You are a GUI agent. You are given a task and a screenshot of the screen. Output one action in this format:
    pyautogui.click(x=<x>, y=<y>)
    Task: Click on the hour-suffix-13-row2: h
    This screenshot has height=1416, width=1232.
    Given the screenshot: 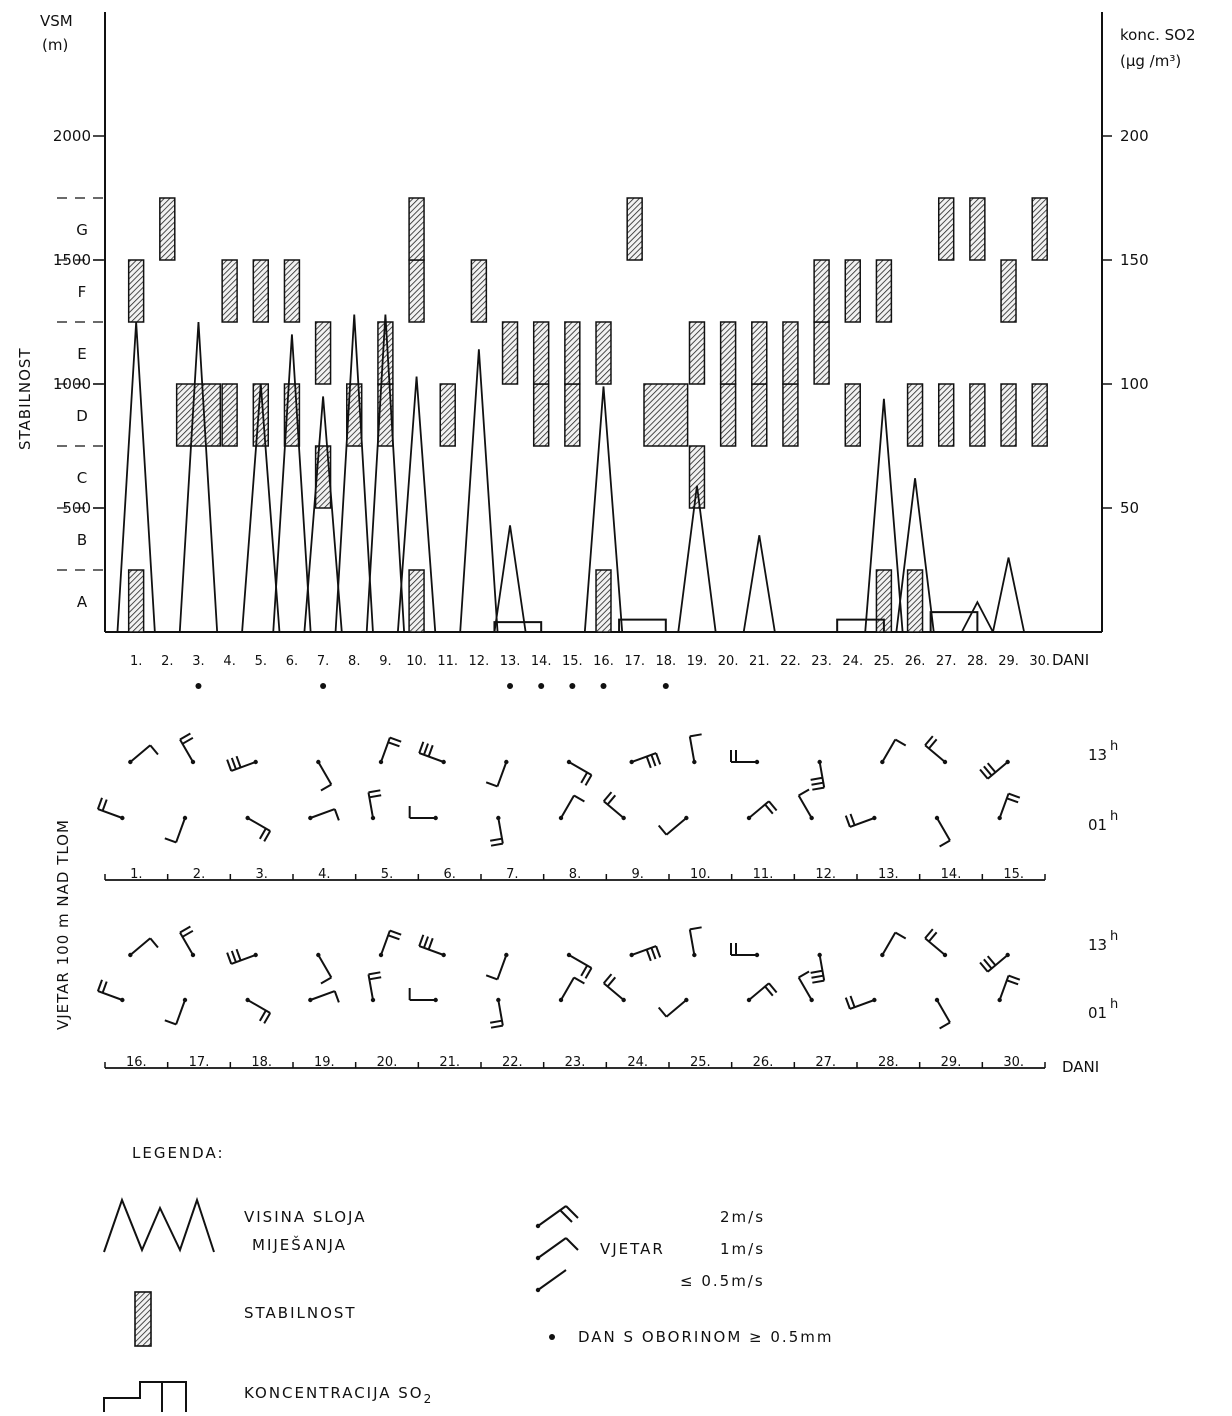 What is the action you would take?
    pyautogui.click(x=1114, y=936)
    